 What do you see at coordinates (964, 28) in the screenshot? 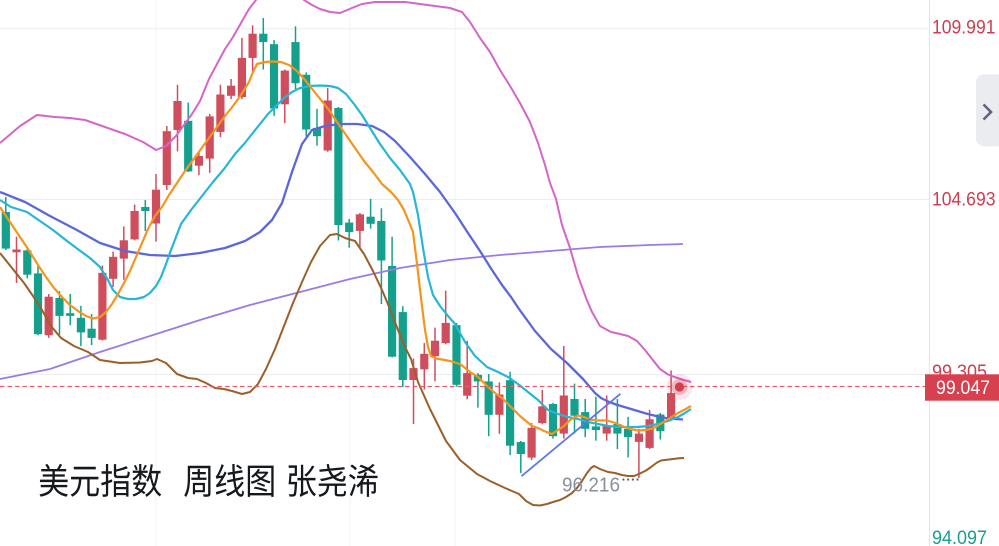
I see `svg-text: 109.991` at bounding box center [964, 28].